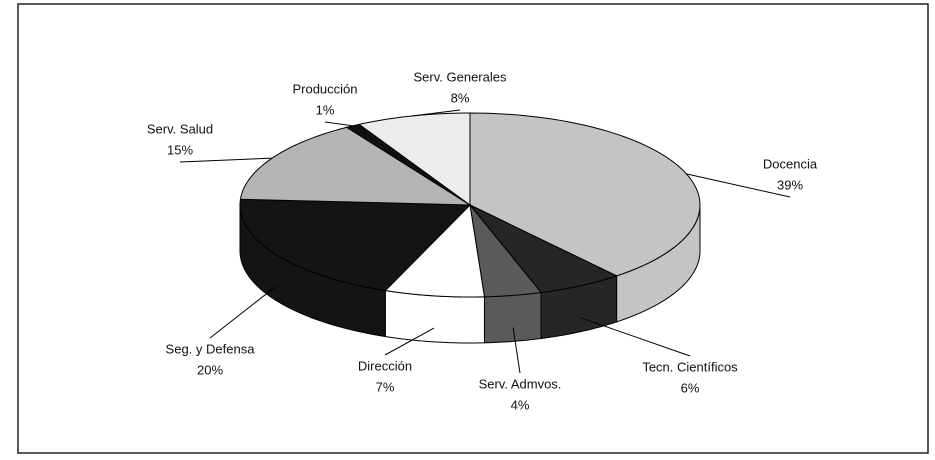  What do you see at coordinates (520, 404) in the screenshot?
I see `value-label: 4%` at bounding box center [520, 404].